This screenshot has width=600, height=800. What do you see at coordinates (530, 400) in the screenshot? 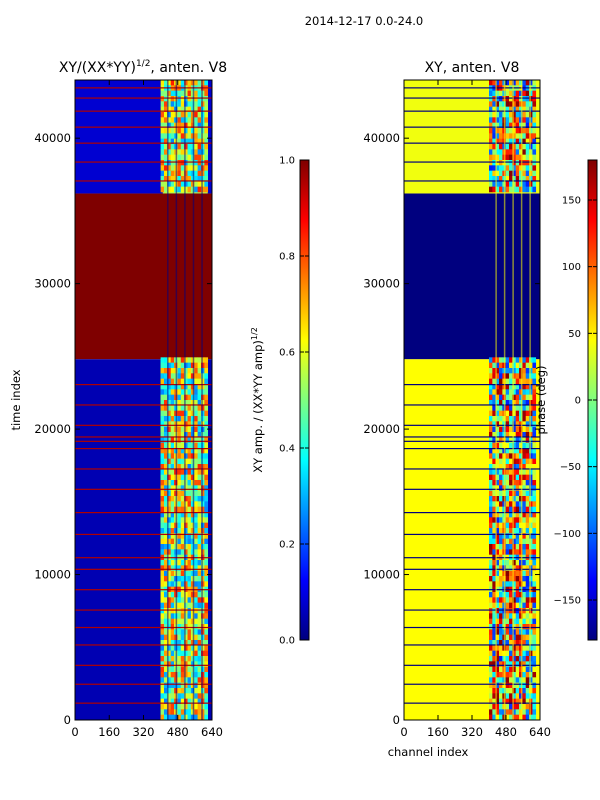
I see `right-channel-line` at bounding box center [530, 400].